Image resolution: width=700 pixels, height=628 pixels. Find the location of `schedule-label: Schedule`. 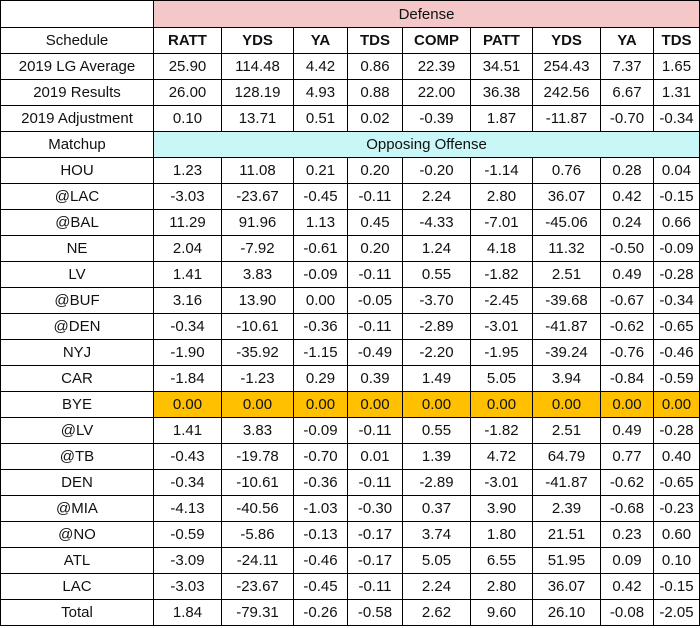

schedule-label: Schedule is located at coordinates (77, 40).